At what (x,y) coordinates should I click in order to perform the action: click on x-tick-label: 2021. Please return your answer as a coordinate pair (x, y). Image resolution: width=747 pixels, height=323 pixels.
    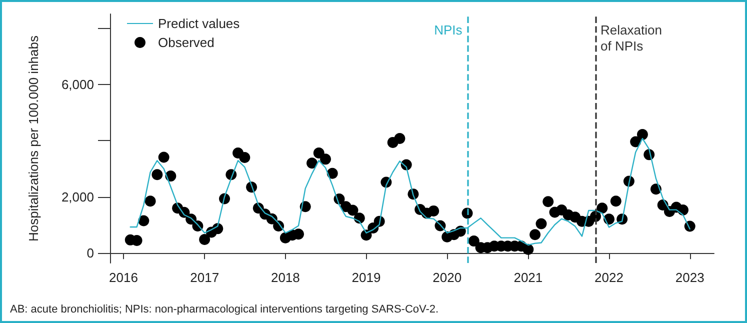
    Looking at the image, I should click on (528, 277).